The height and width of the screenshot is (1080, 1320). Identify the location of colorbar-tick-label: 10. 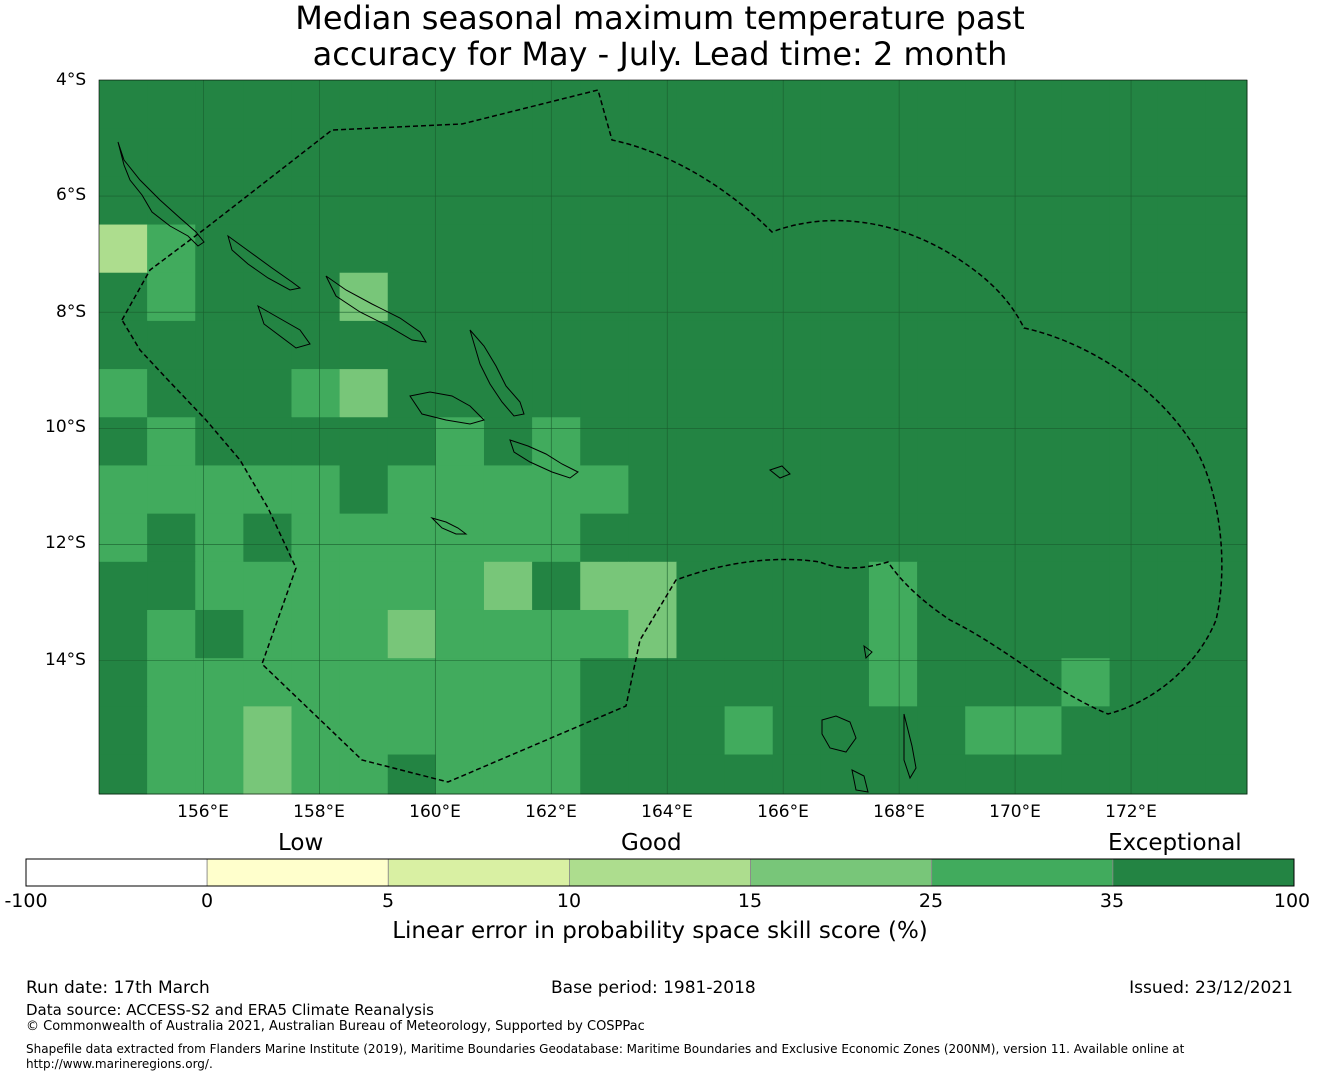
(569, 901).